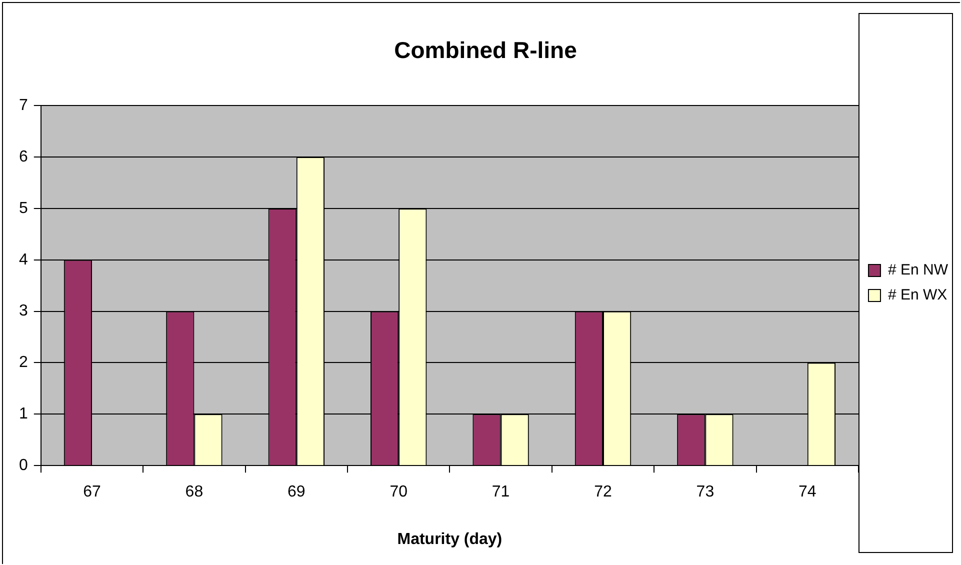 The image size is (961, 565). Describe the element at coordinates (23, 414) in the screenshot. I see `y-tick-label: 1` at that location.